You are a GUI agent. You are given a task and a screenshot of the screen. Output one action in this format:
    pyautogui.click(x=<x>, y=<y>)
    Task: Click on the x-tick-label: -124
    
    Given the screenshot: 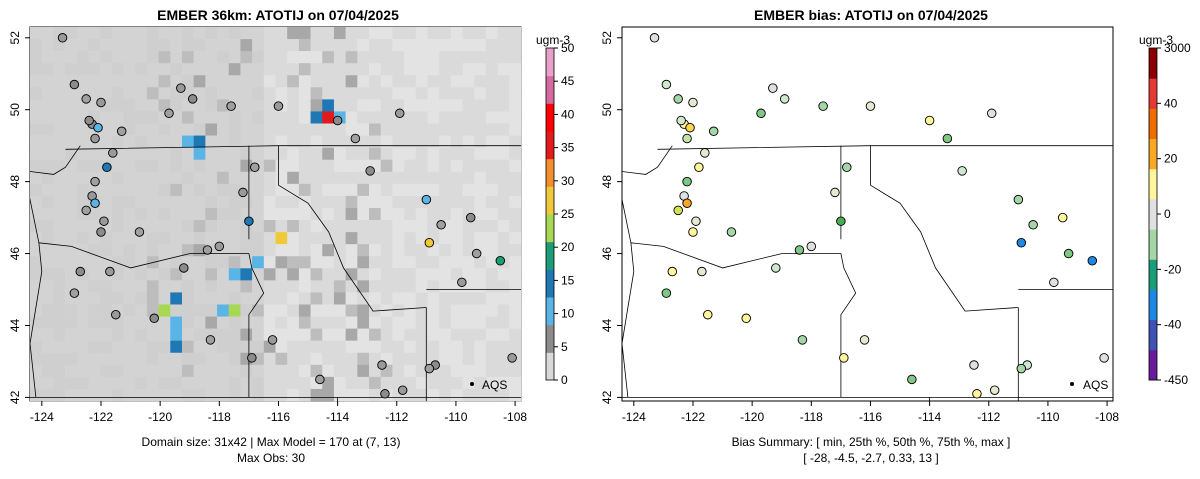 What is the action you would take?
    pyautogui.click(x=634, y=417)
    